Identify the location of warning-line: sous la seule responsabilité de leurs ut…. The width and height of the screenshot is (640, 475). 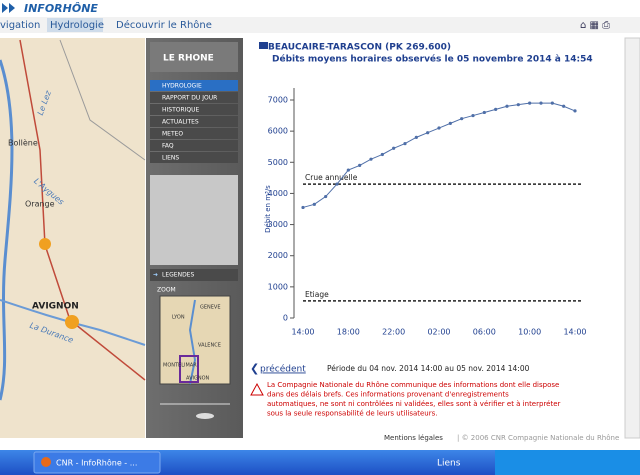
(352, 414).